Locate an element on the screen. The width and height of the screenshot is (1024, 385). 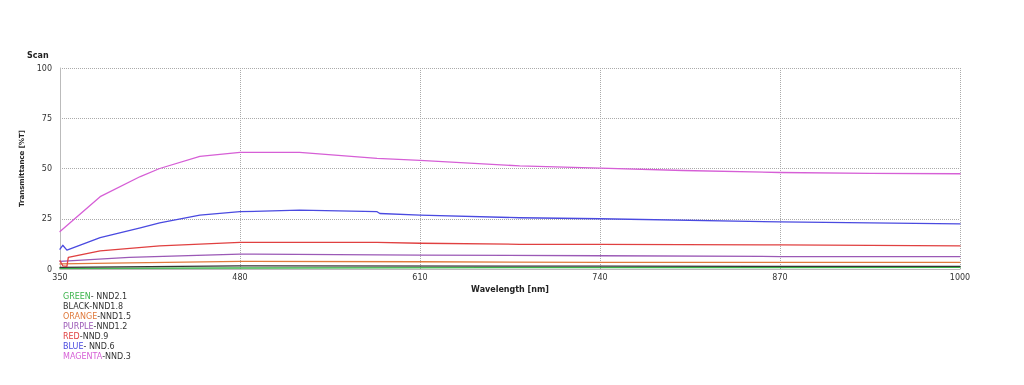
y-tick-label: 0 is located at coordinates (49, 269).